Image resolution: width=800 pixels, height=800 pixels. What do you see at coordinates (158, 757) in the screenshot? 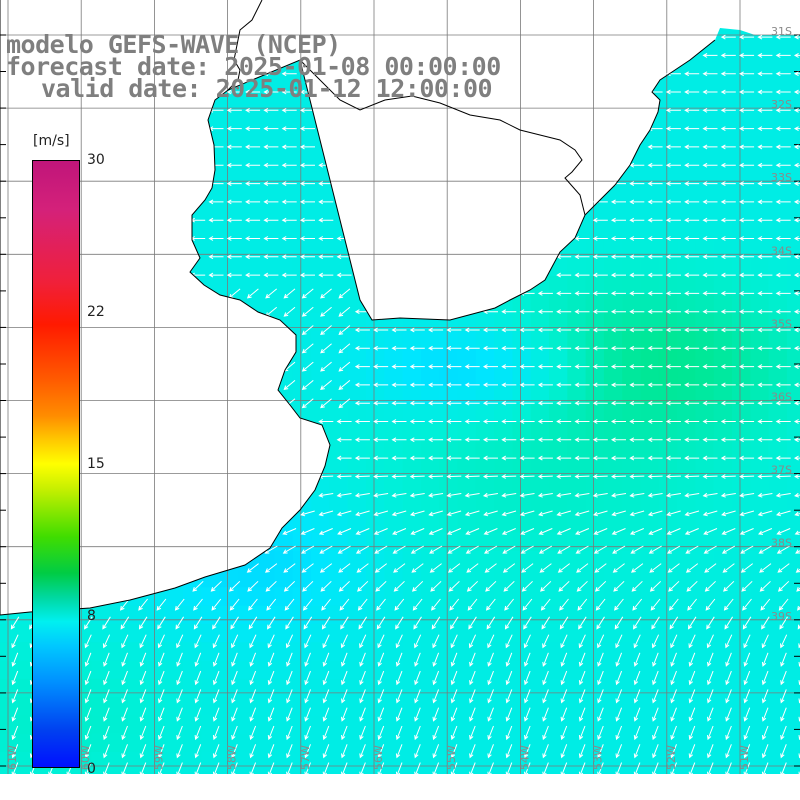
I see `lon-label-59W: 59W` at bounding box center [158, 757].